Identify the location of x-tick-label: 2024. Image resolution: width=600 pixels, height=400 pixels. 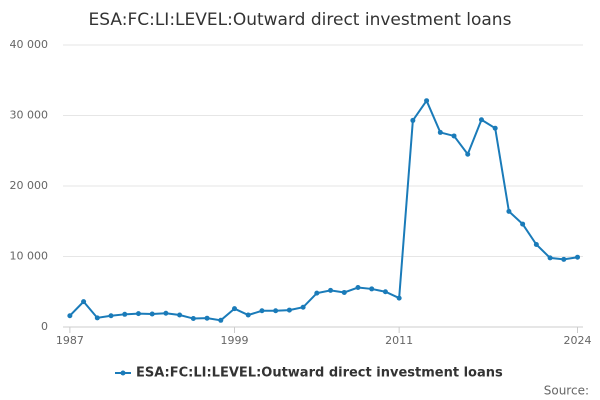
(578, 340).